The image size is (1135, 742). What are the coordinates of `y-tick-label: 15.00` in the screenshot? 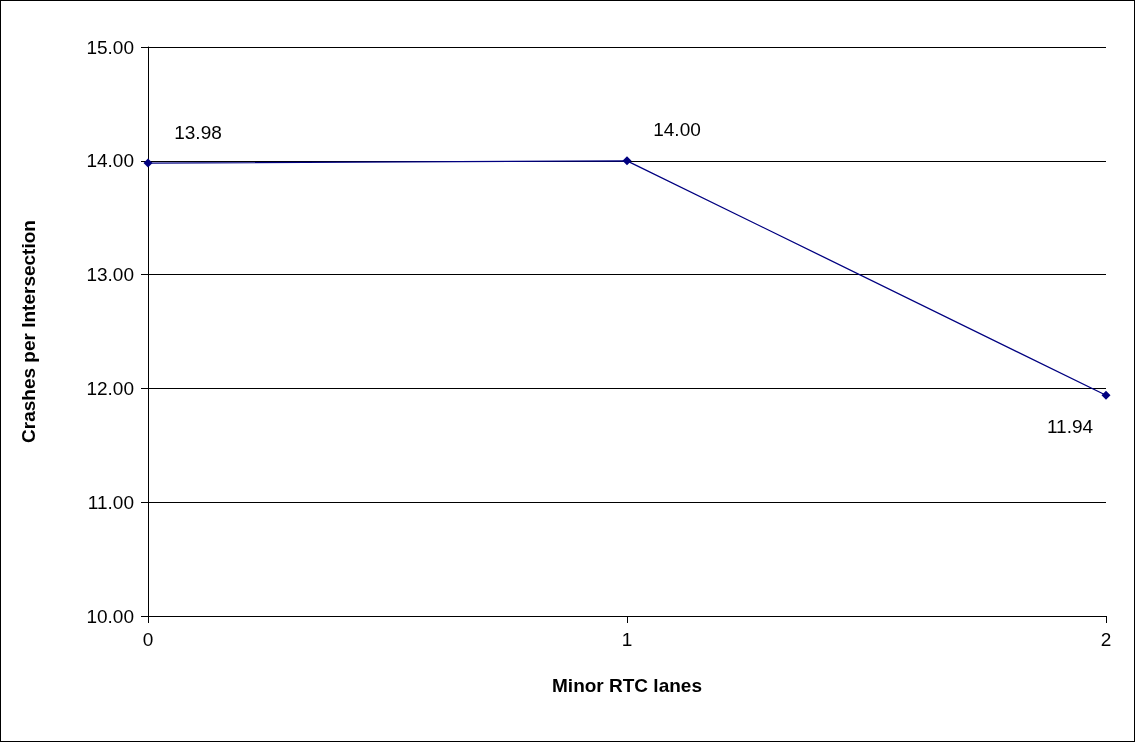 It's located at (110, 47).